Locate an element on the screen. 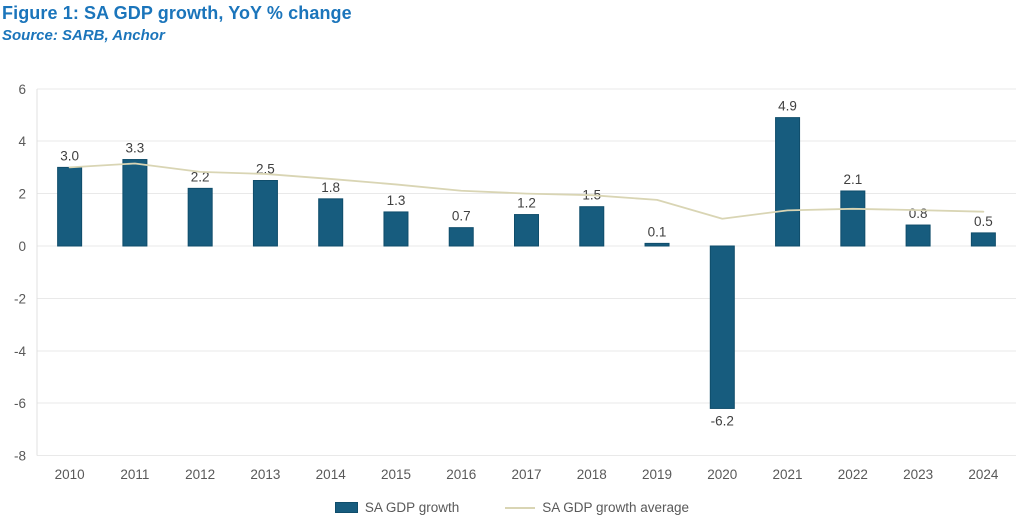 The image size is (1024, 521). bar-2015 is located at coordinates (396, 229).